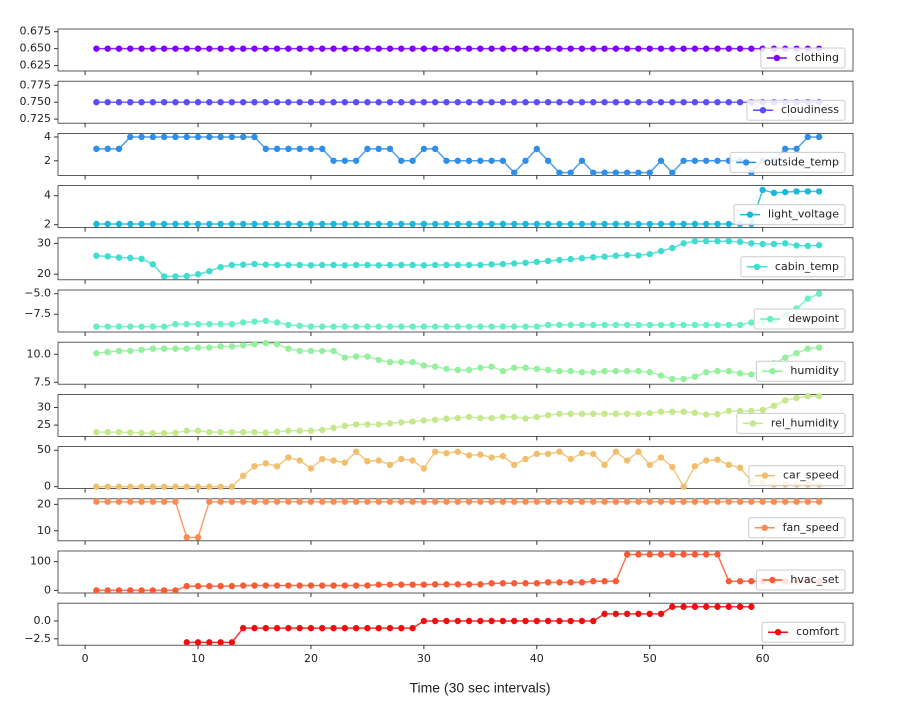 The width and height of the screenshot is (911, 718). Describe the element at coordinates (797, 528) in the screenshot. I see `legend: fan_speed` at that location.